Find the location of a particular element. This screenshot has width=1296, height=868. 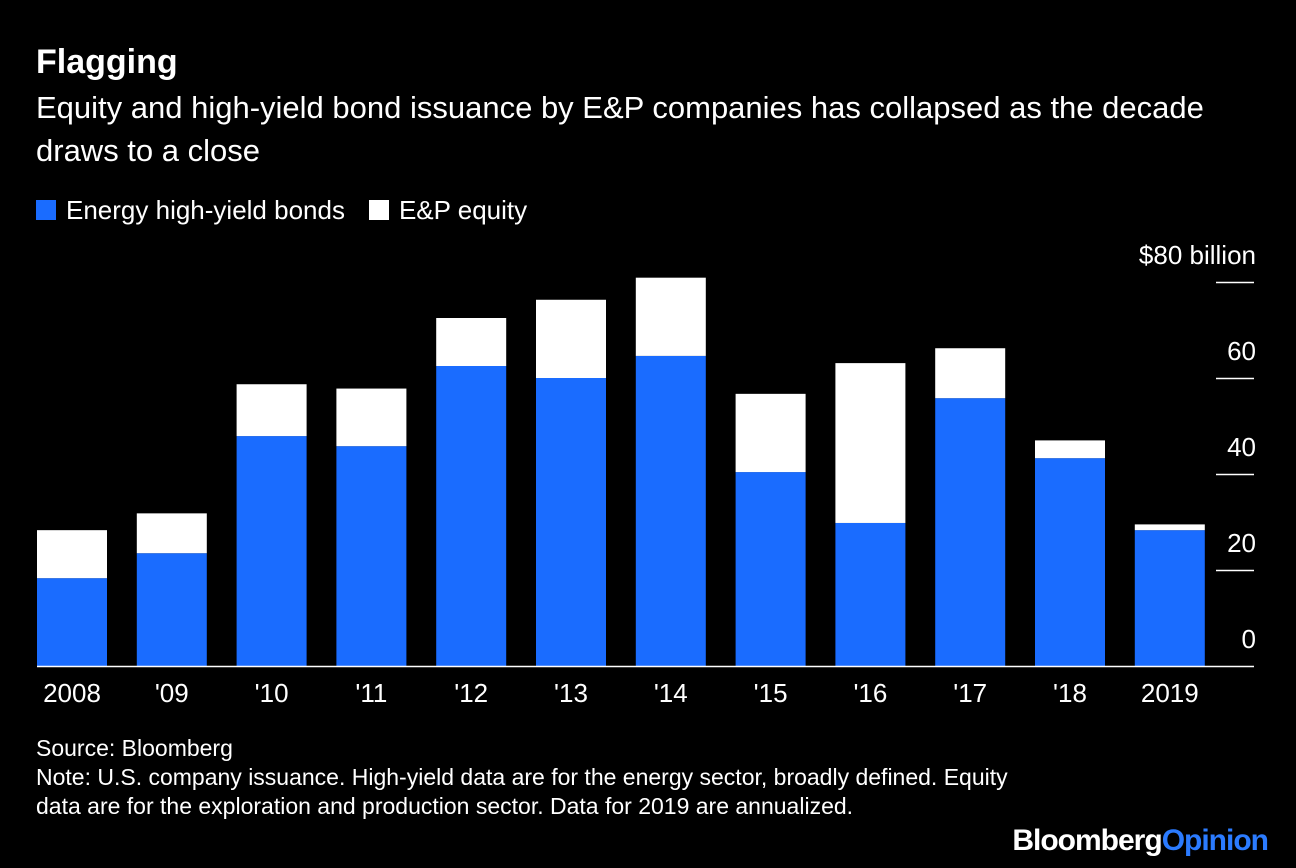

legend-label-bonds: Energy high-yield bonds is located at coordinates (205, 210).